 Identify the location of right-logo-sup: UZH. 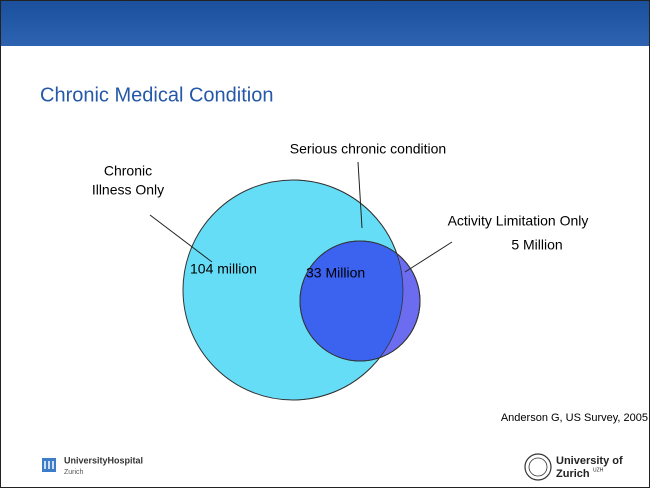
(598, 470).